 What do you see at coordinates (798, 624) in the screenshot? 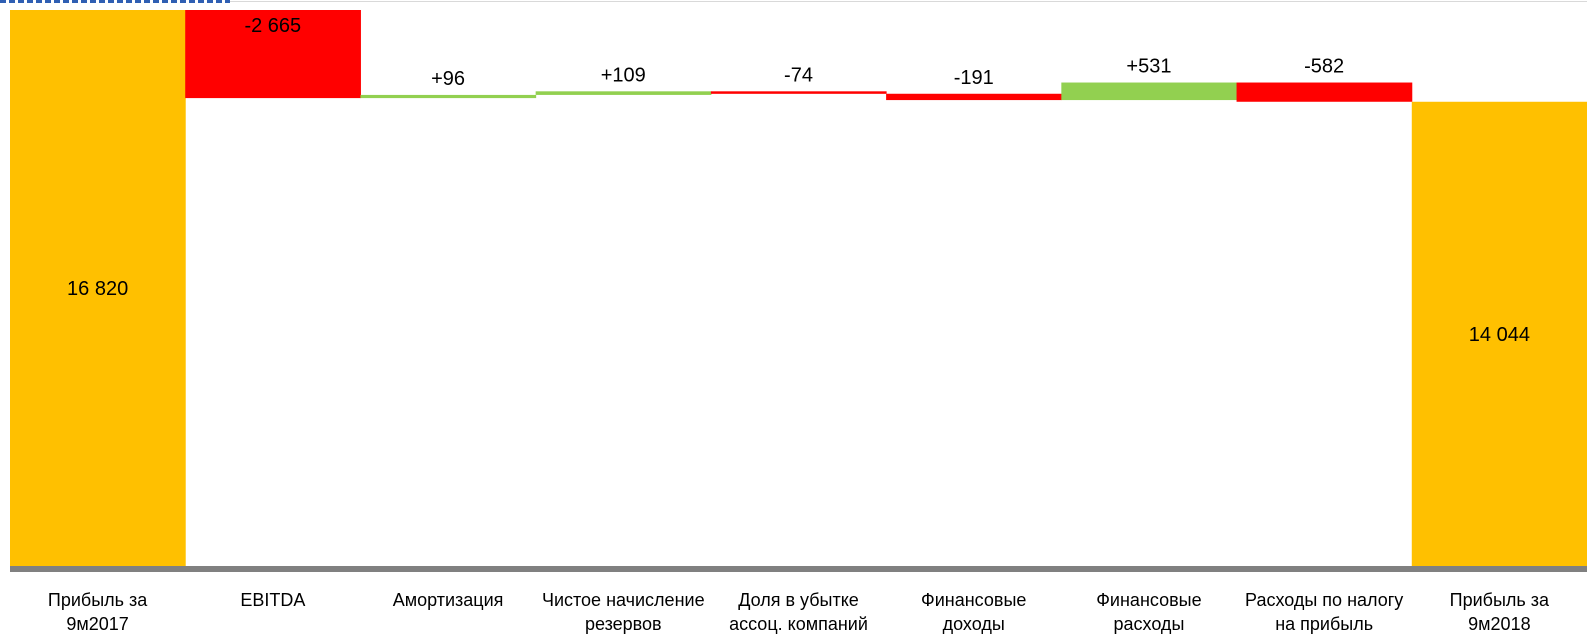
I see `category-label-line: ассоц. компаний` at bounding box center [798, 624].